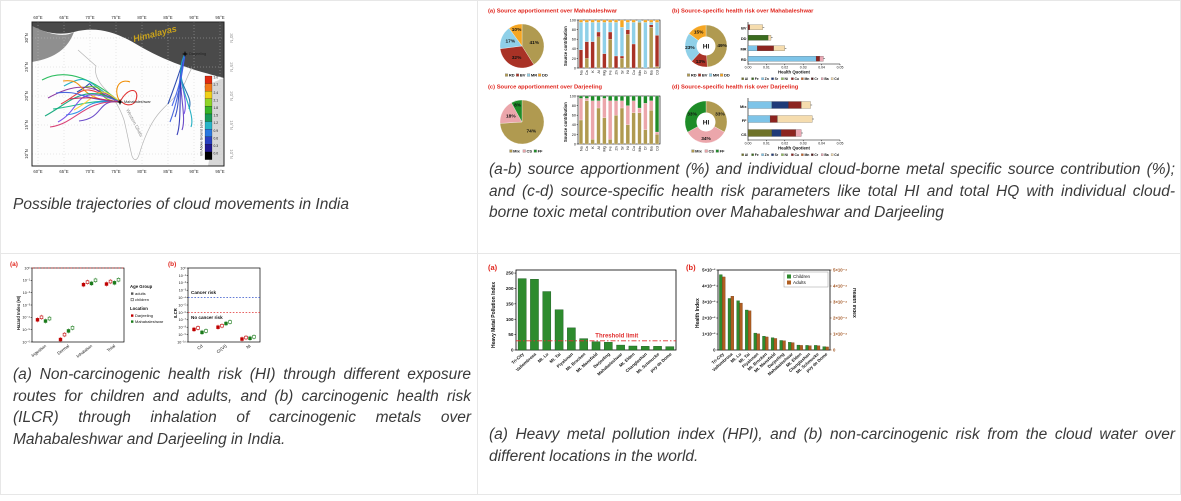 The height and width of the screenshot is (501, 1181). I want to click on svg-text: 10⁻⁷, so click(183, 320).